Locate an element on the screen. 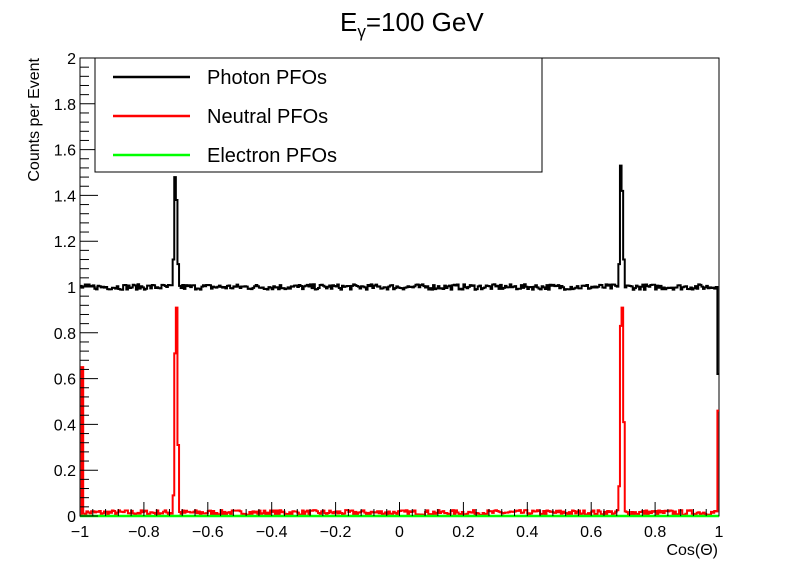 This screenshot has width=798, height=574. chart-title-subscript: γ is located at coordinates (361, 31).